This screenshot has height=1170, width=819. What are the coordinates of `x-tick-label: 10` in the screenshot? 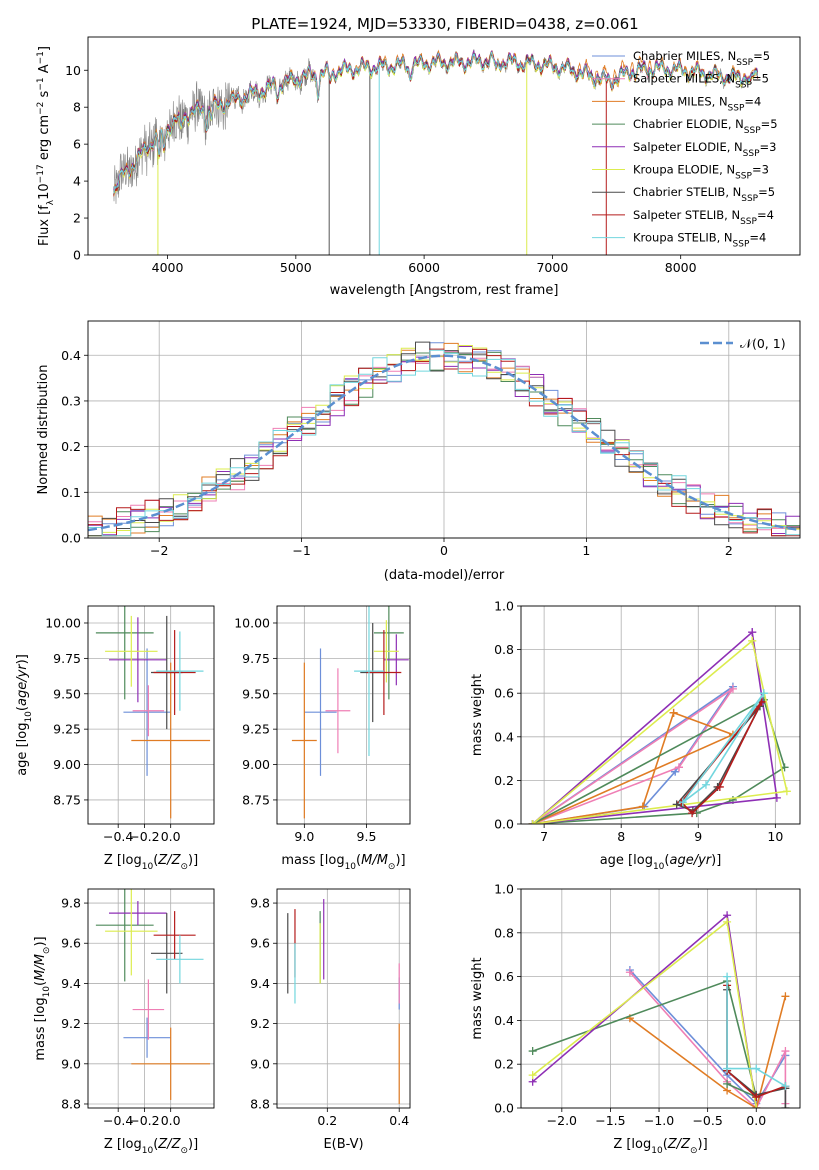 It's located at (775, 836).